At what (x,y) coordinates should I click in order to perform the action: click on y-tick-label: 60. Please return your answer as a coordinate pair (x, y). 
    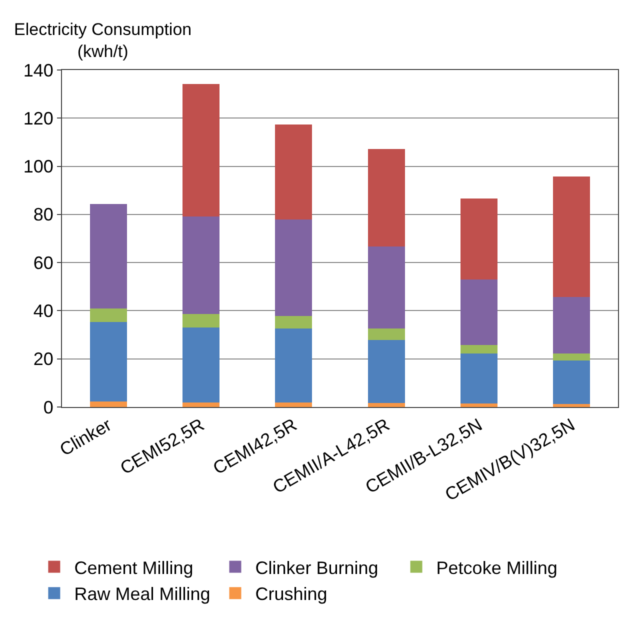
    Looking at the image, I should click on (43, 262).